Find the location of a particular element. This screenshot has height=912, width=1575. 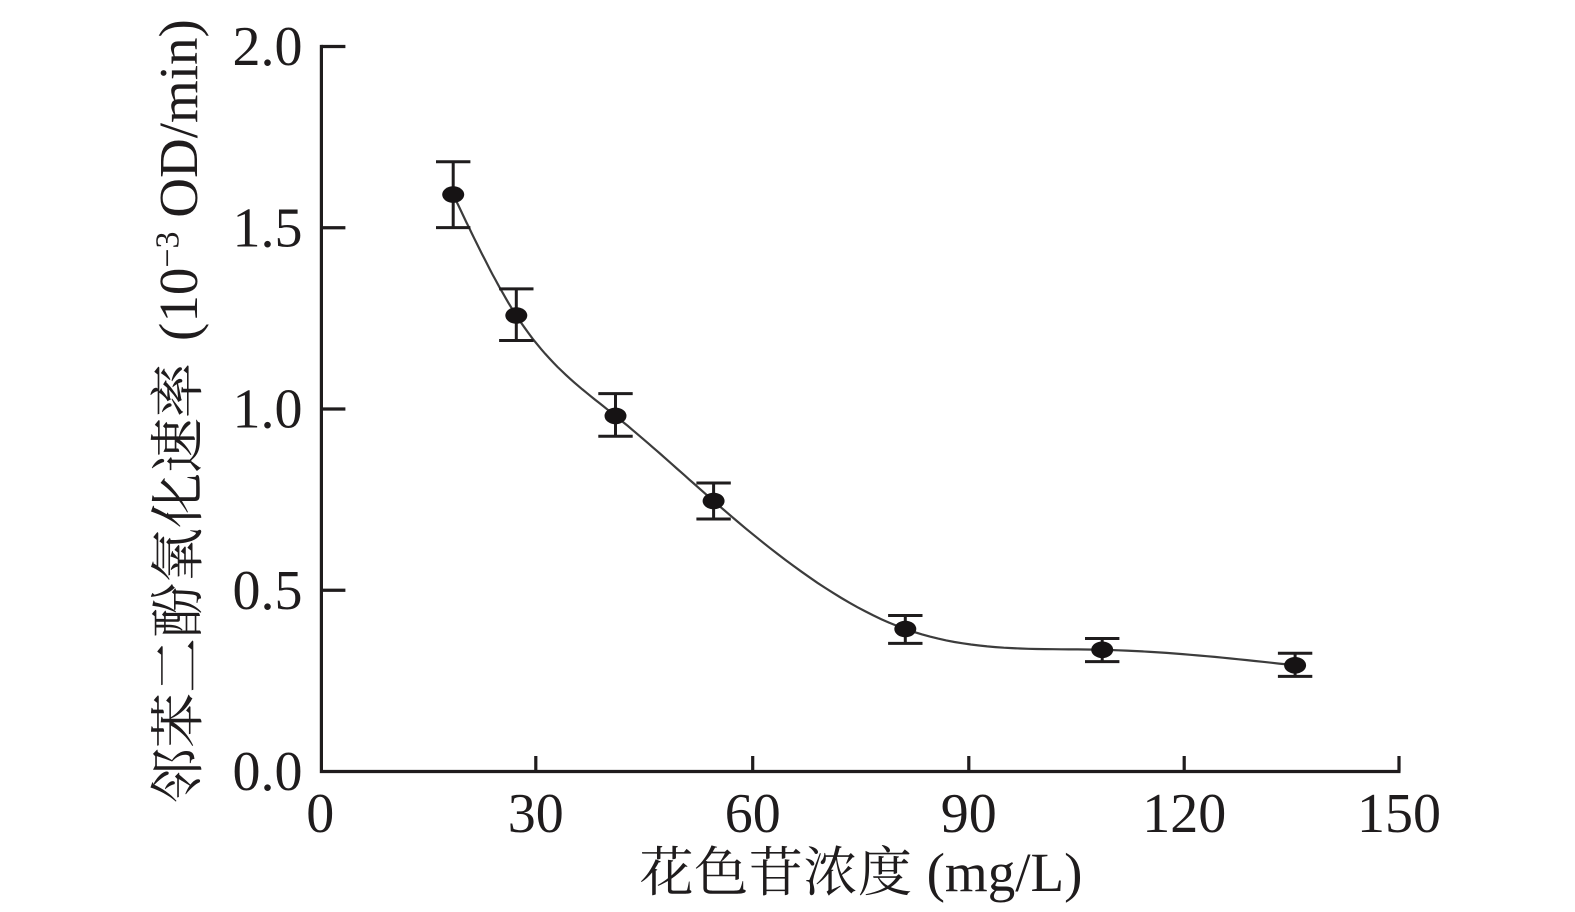

svg-text: 120 is located at coordinates (1184, 814).